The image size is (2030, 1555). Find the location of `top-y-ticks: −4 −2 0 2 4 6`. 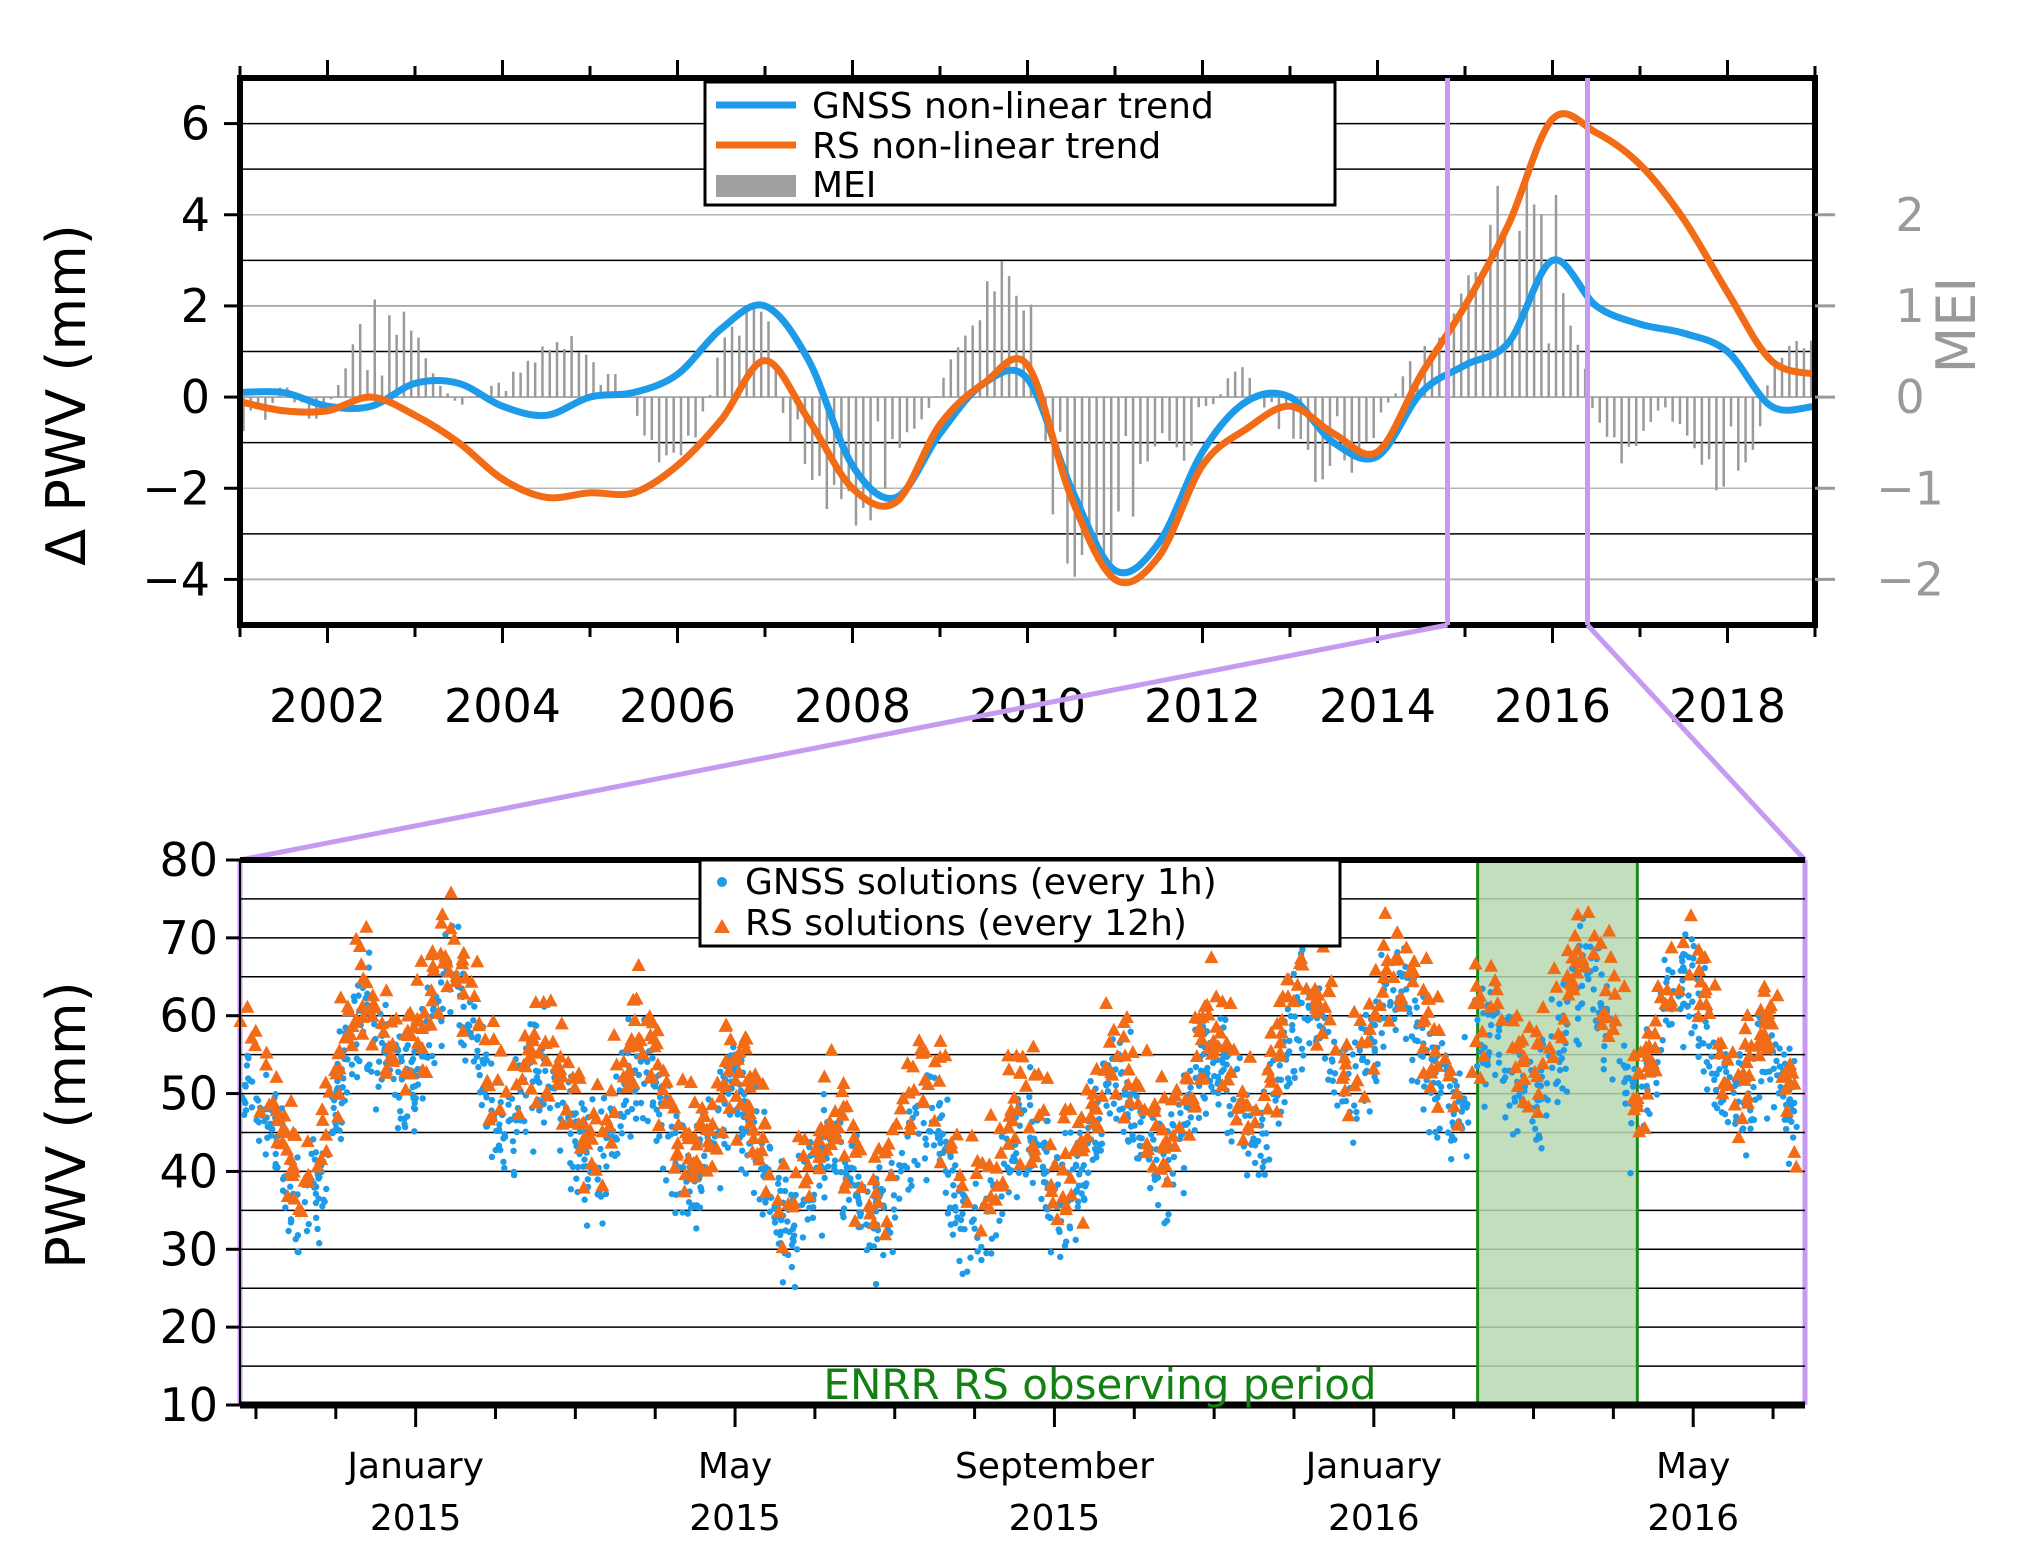

top-y-ticks: −4 −2 0 2 4 6 is located at coordinates (191, 351).